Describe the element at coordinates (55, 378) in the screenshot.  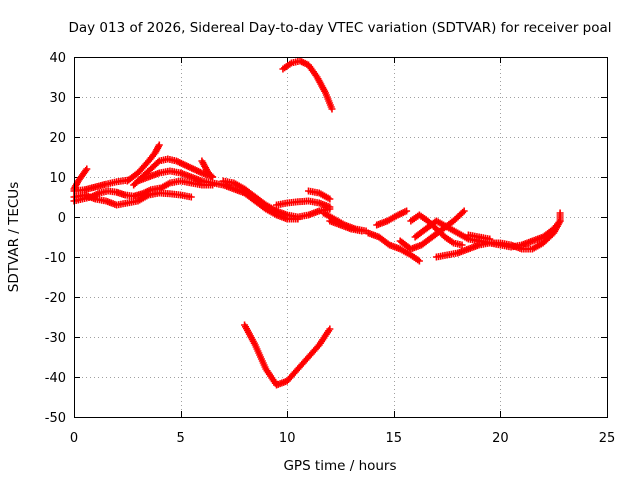
I see `y-tick-label: -40` at that location.